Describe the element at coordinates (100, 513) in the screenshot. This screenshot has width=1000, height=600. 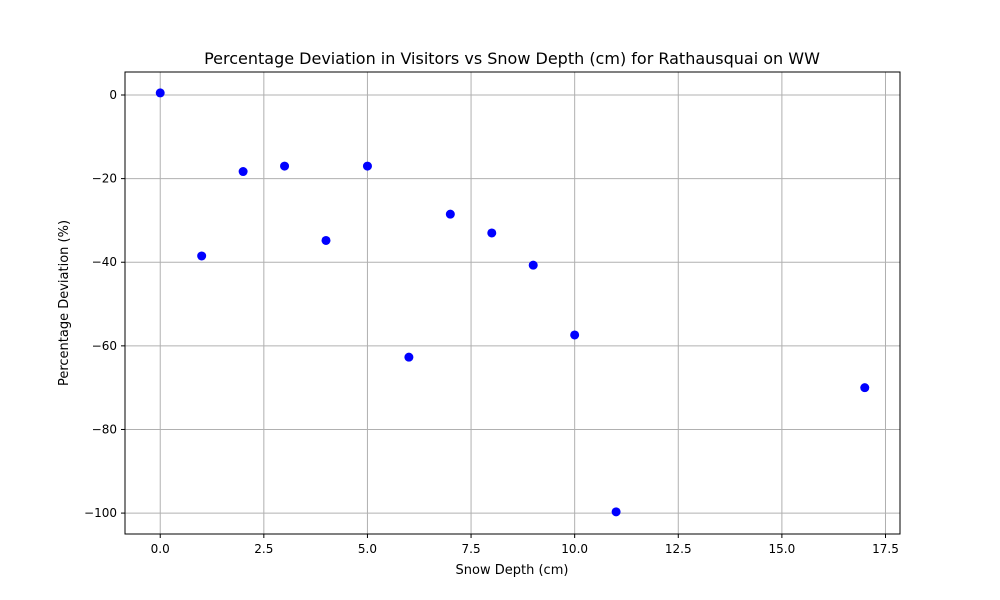
I see `y-tick-label: −100` at that location.